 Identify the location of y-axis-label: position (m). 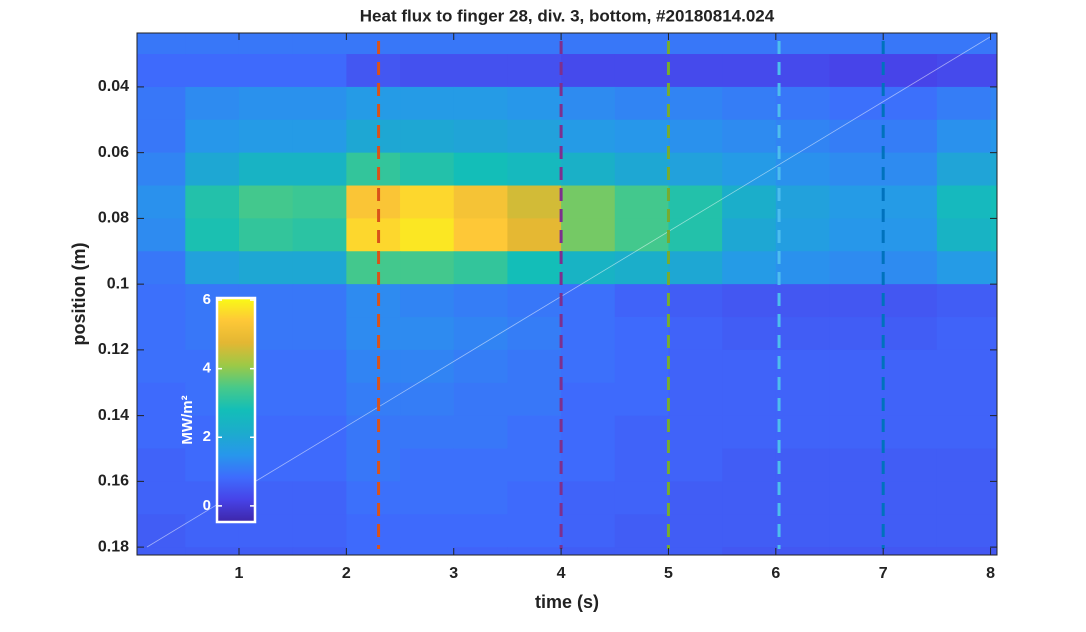
(79, 294).